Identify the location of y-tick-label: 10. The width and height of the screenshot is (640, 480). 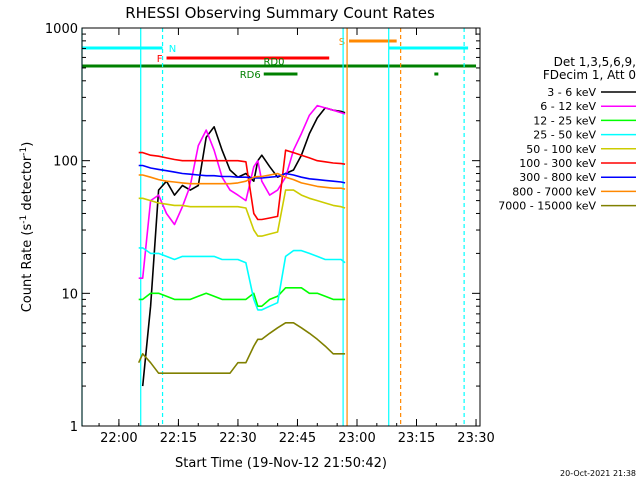
(69, 294).